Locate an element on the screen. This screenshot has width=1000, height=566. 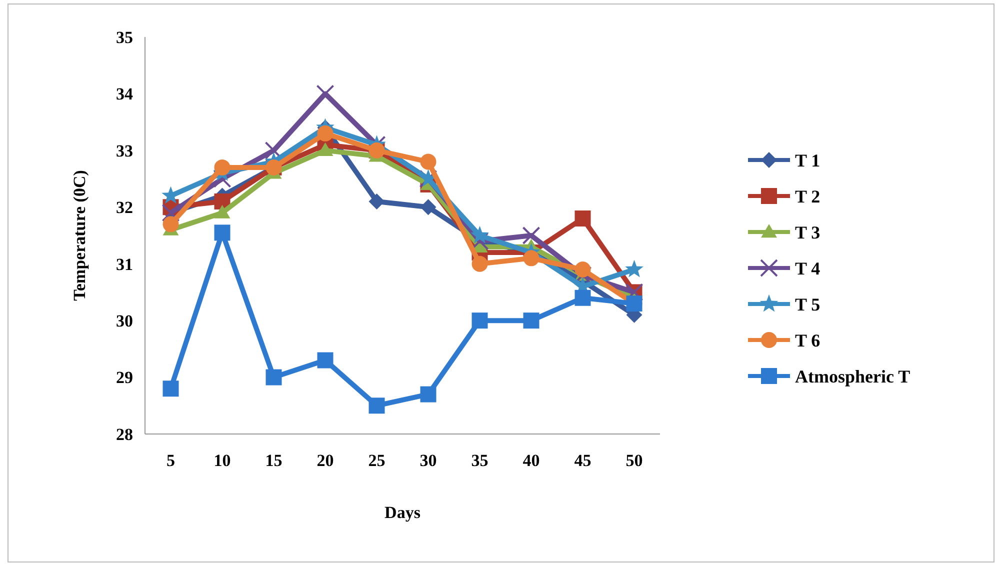
y-tick-label: 33 is located at coordinates (124, 150).